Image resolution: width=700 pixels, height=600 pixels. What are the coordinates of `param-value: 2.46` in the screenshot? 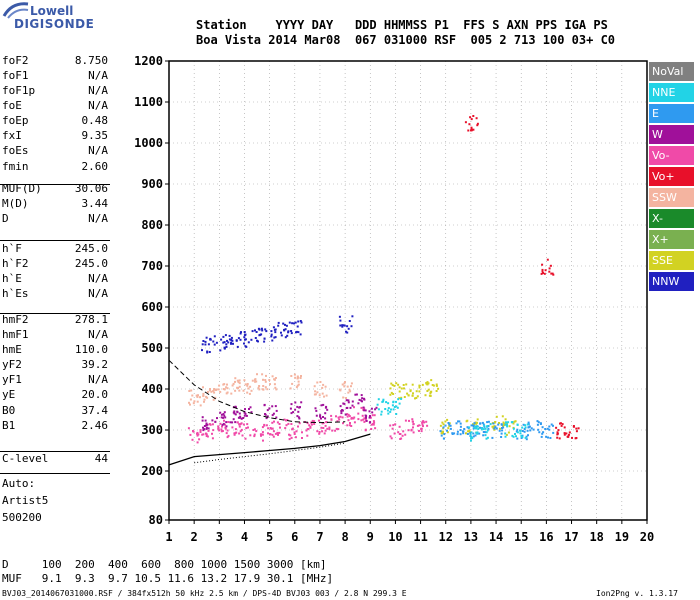 It's located at (95, 425).